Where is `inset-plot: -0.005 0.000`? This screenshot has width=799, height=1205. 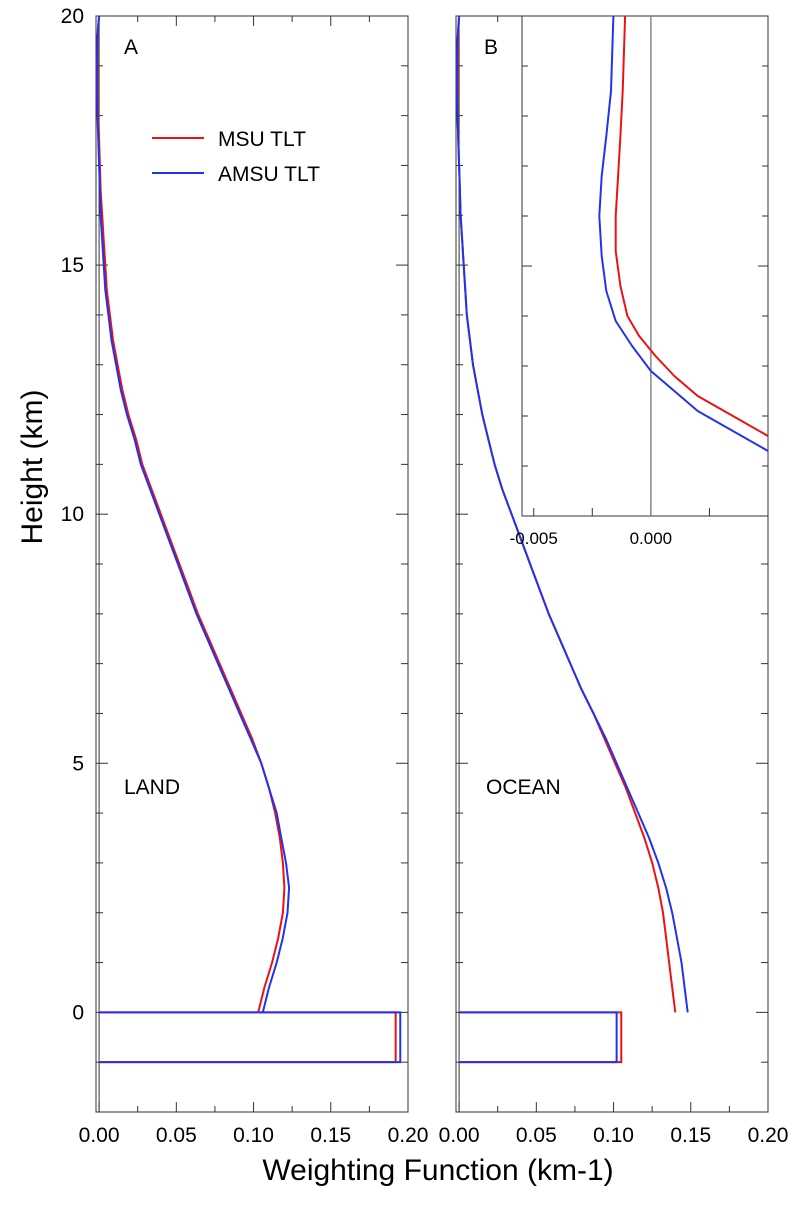 inset-plot: -0.005 0.000 is located at coordinates (639, 281).